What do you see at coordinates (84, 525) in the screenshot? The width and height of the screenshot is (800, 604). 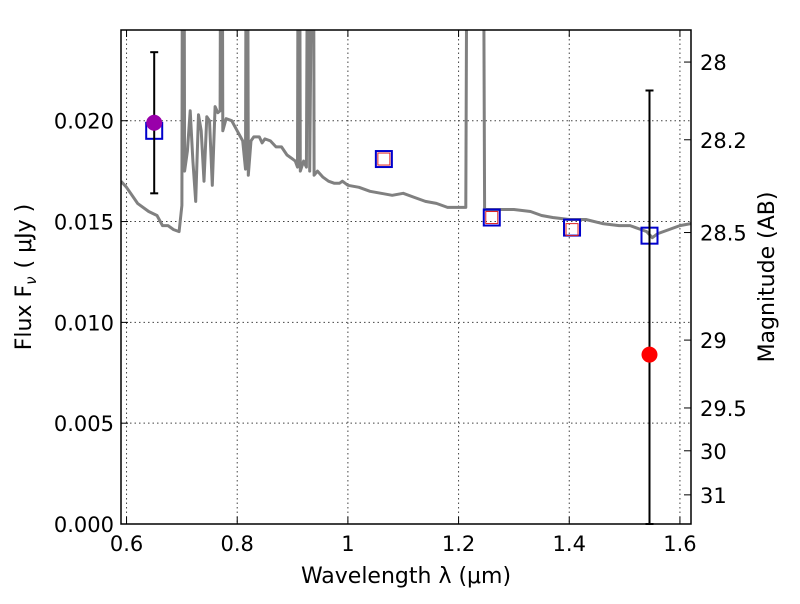 I see `y-tick-label: 0.000` at bounding box center [84, 525].